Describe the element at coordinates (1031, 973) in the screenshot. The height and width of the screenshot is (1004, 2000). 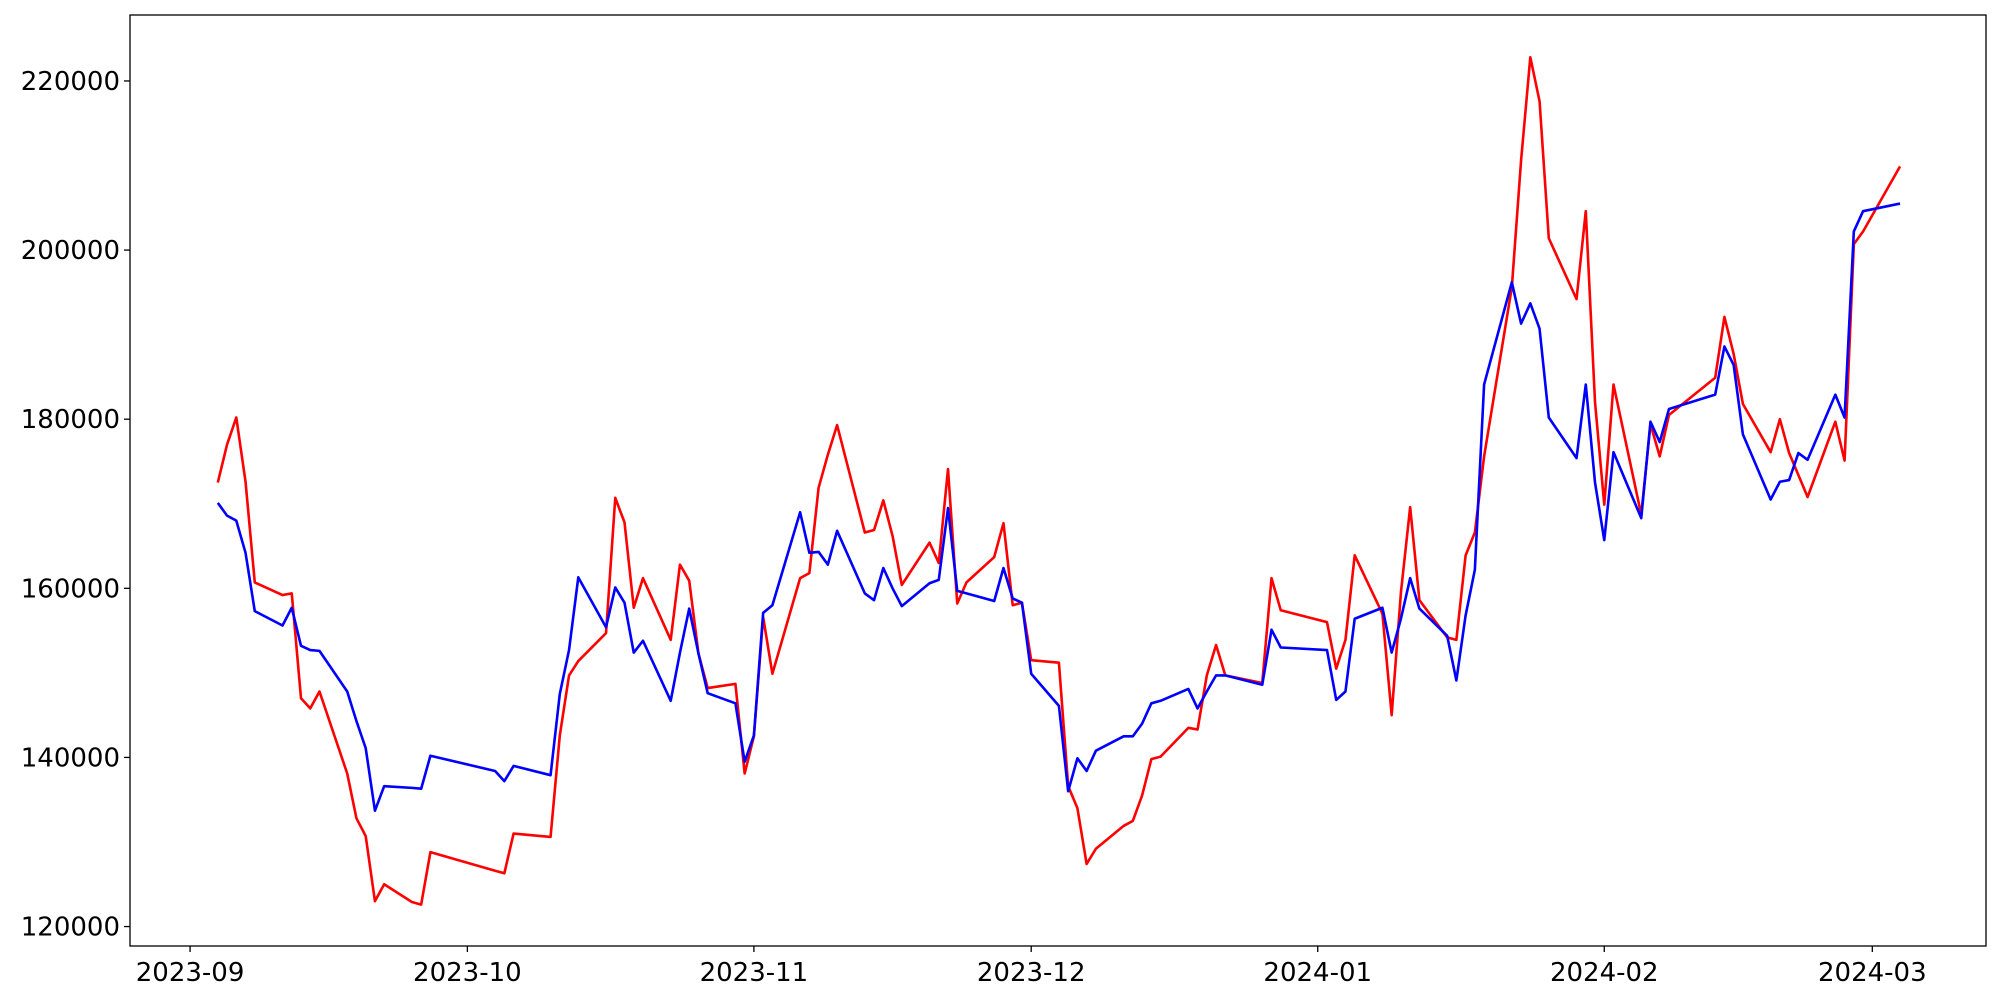
I see `x-tick-label: 2023-12` at that location.